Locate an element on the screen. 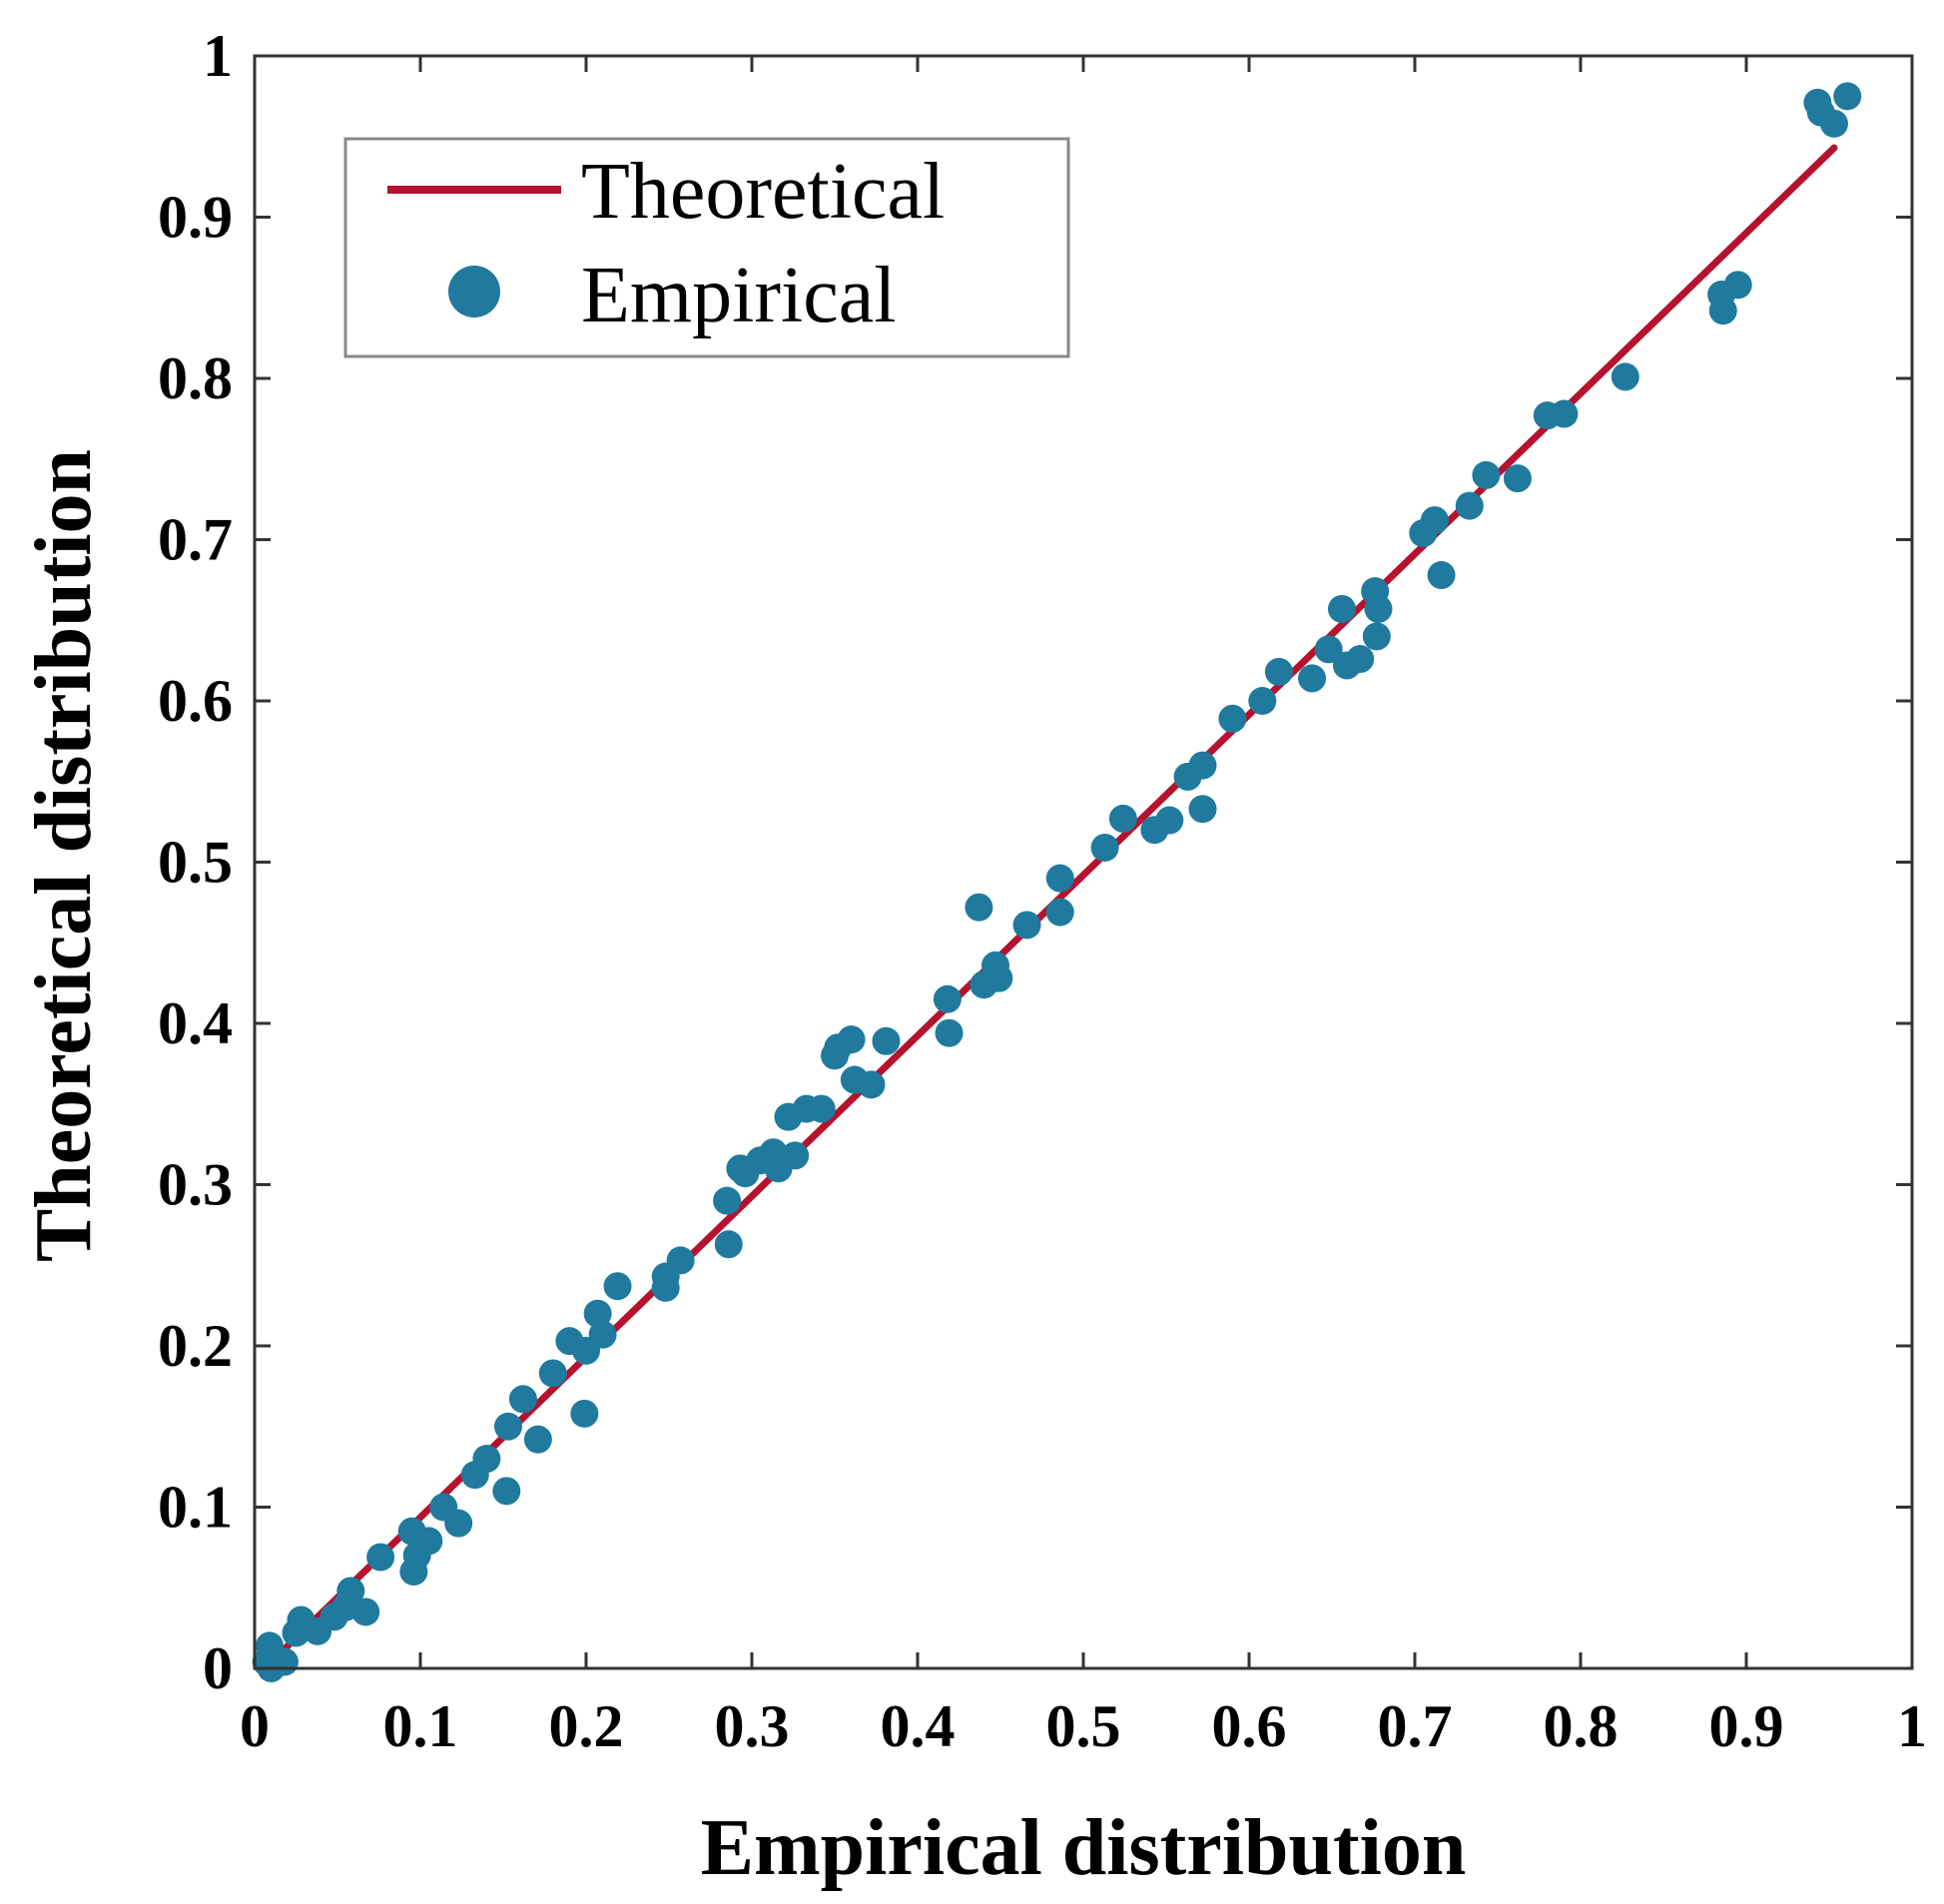  x-tick-label: 0.1 is located at coordinates (420, 1726).